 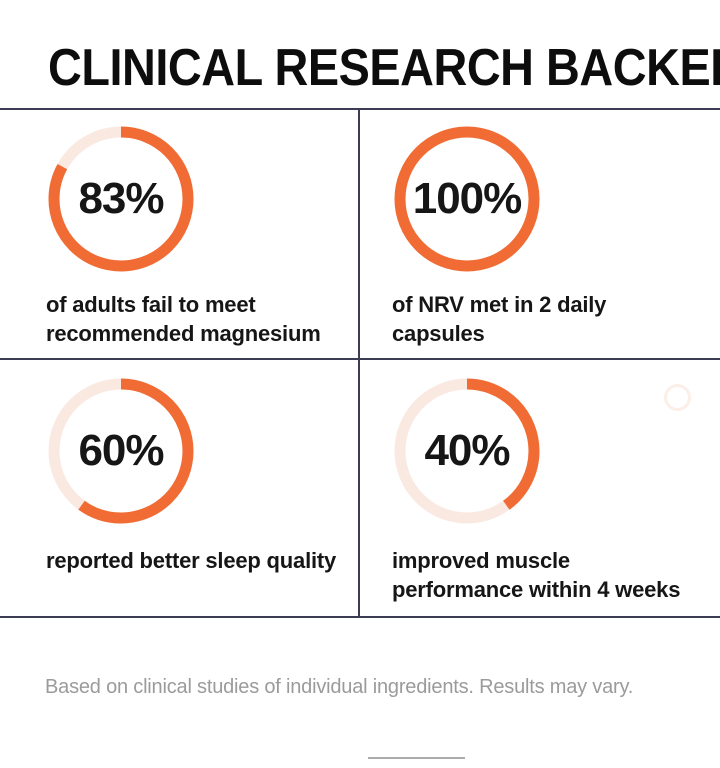 I want to click on stat-percent: 40%, so click(x=467, y=450).